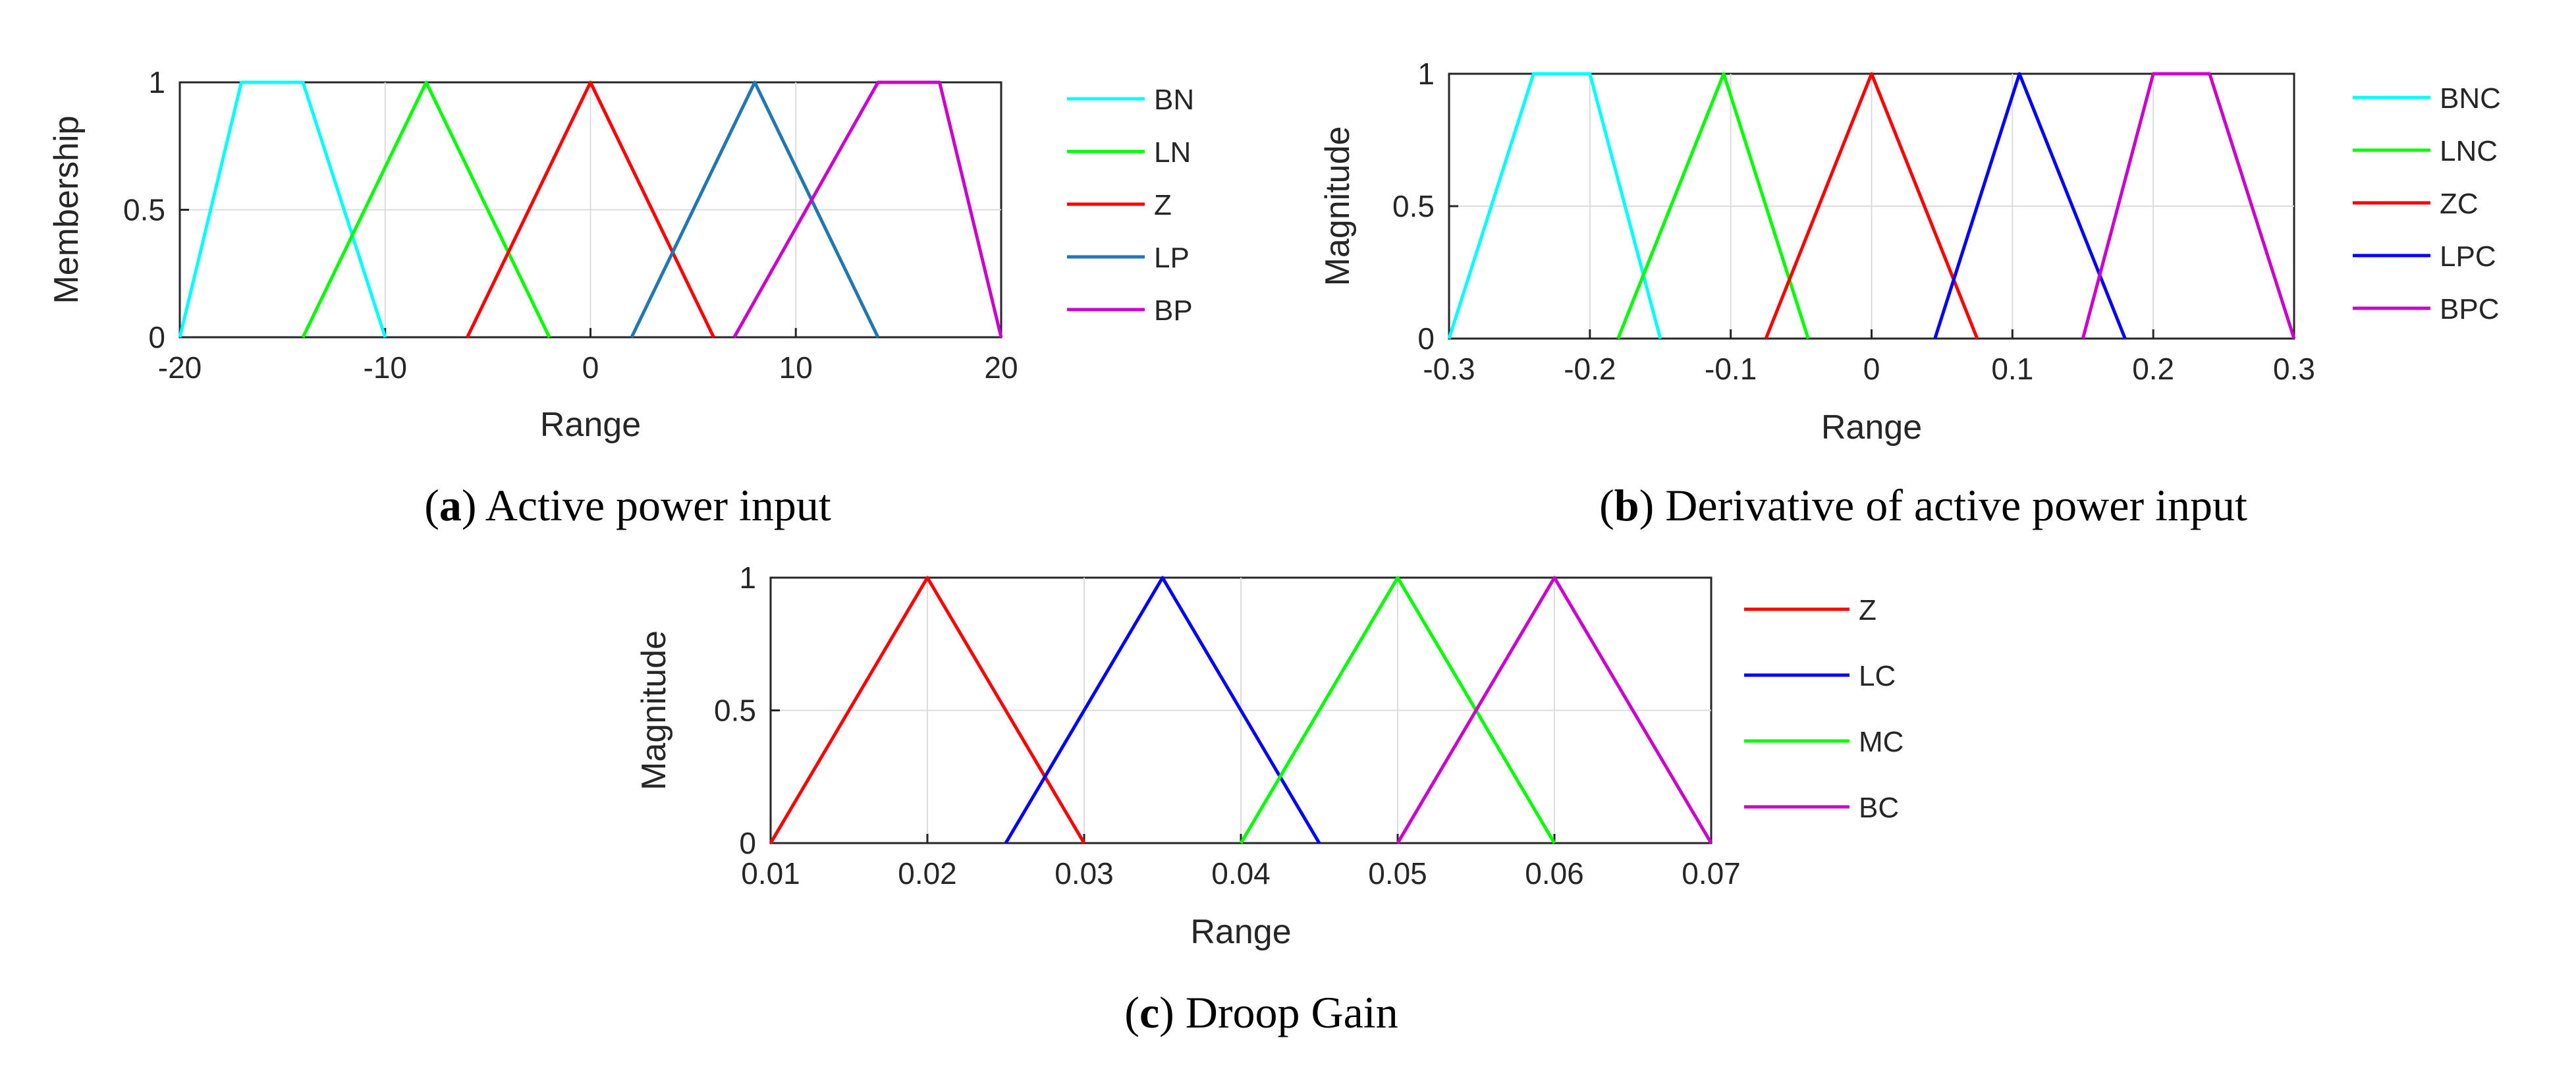 This screenshot has width=2576, height=1071. Describe the element at coordinates (1172, 258) in the screenshot. I see `legend-label-lp: LP` at that location.